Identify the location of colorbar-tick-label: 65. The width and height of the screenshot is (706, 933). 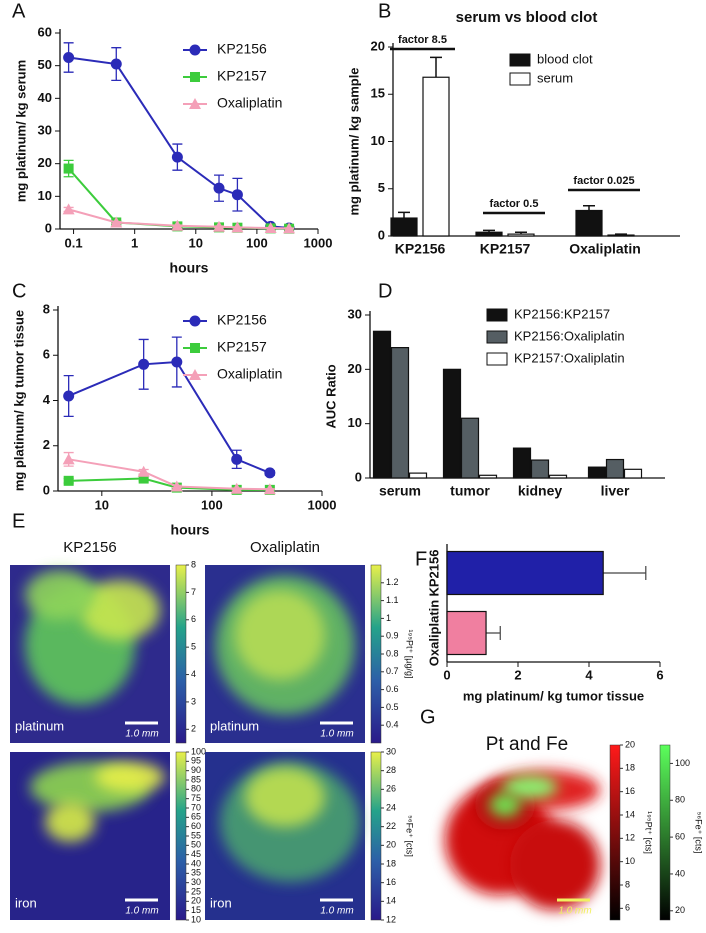
(196, 817).